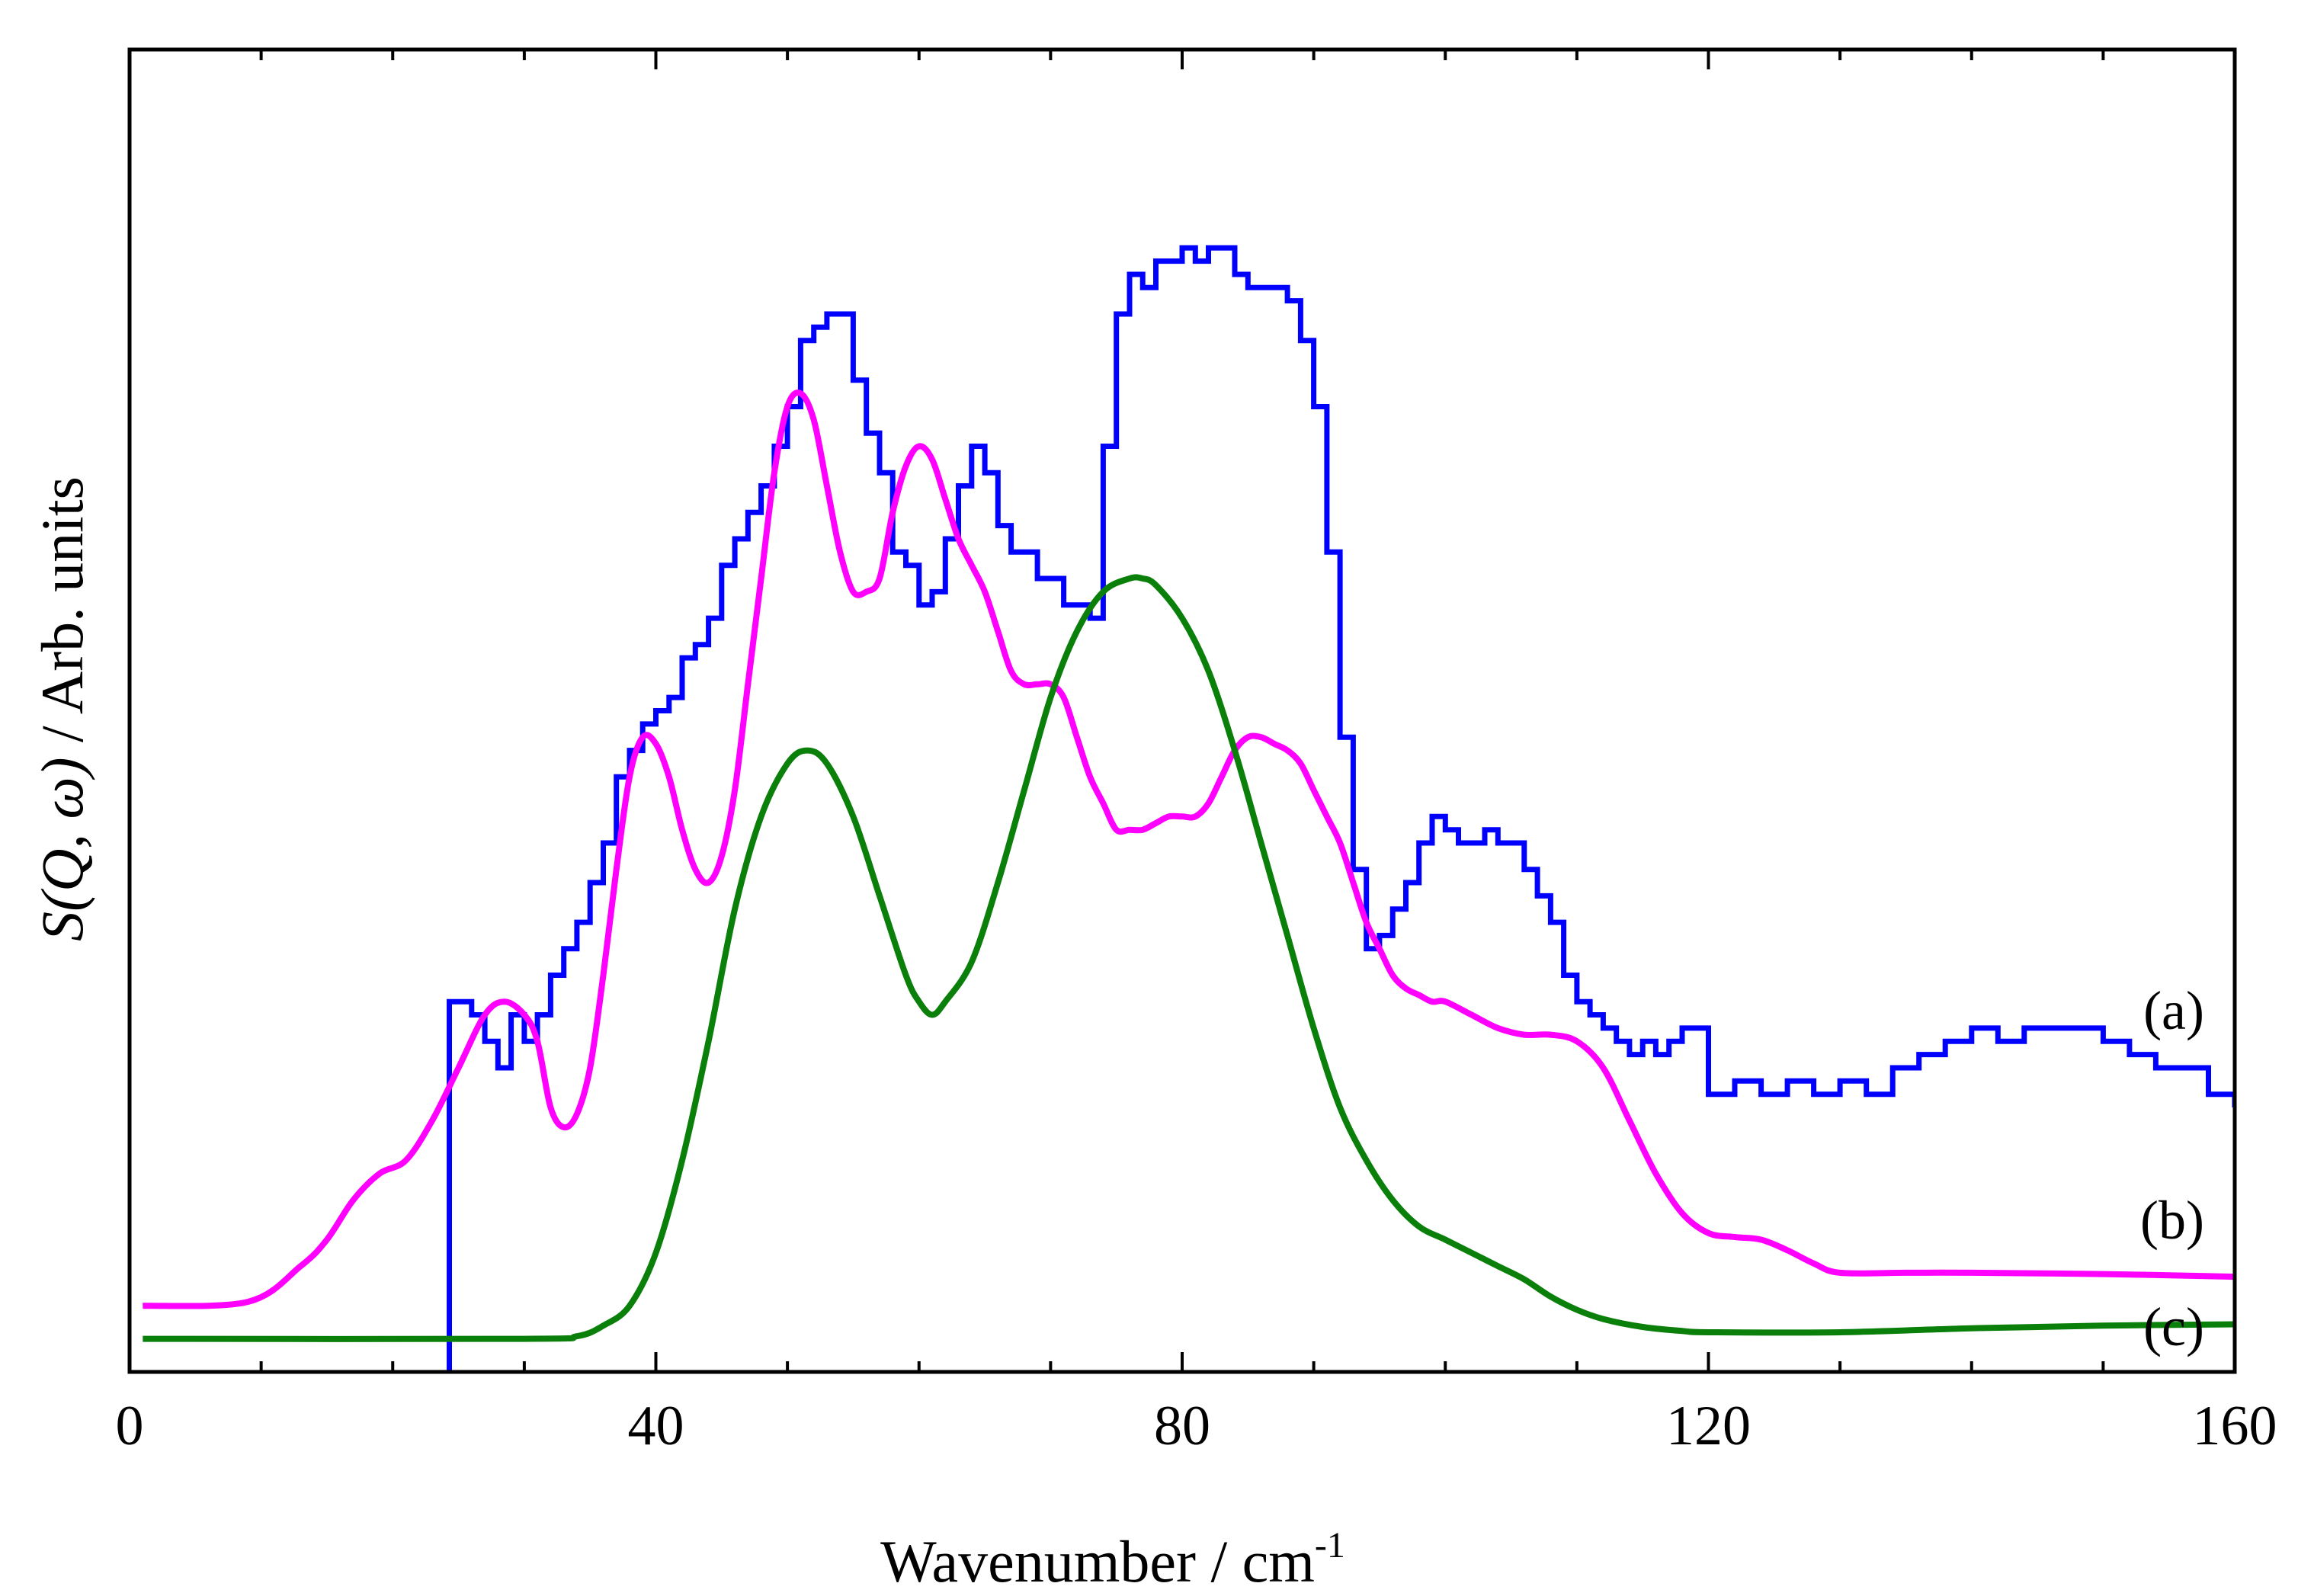  I want to click on curve-label-c: (c), so click(2173, 1326).